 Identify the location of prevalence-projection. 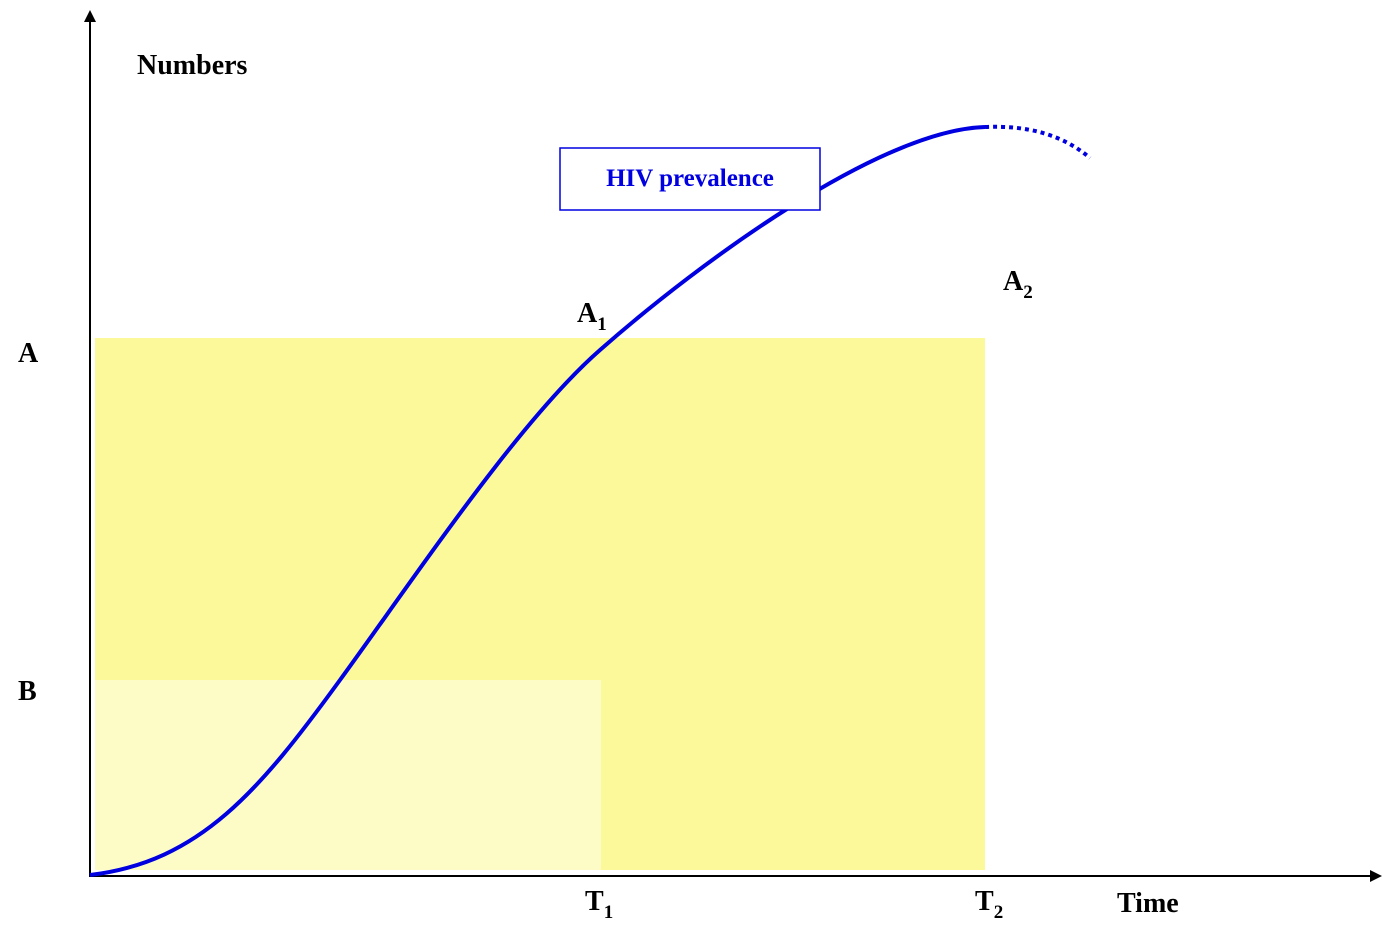
(1038, 142).